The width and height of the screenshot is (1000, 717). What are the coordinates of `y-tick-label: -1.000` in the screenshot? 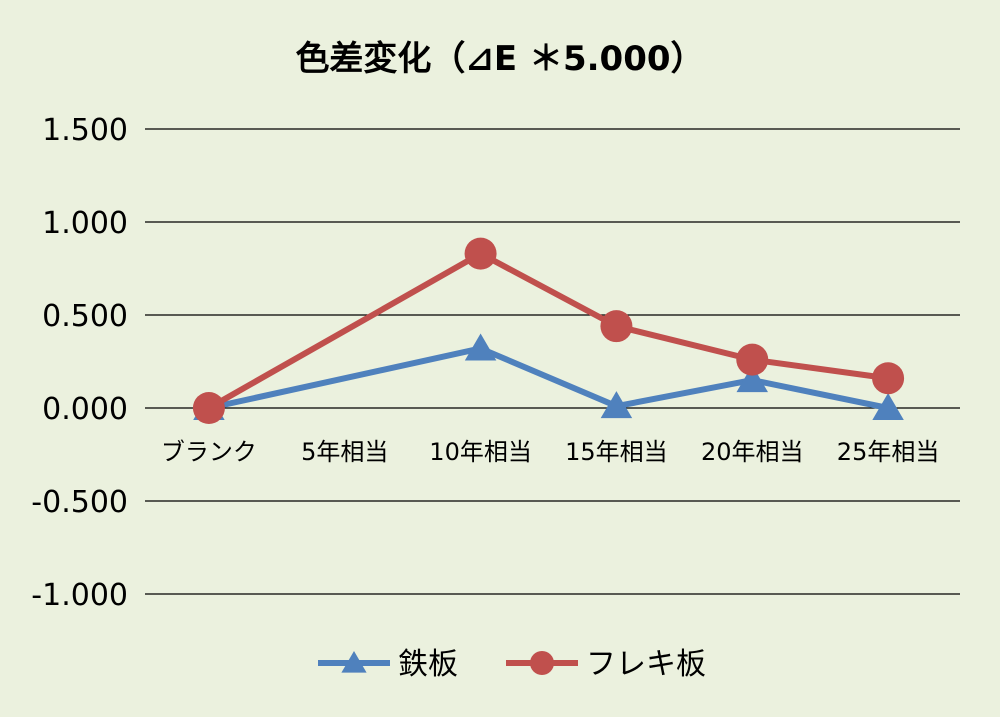 It's located at (79, 595).